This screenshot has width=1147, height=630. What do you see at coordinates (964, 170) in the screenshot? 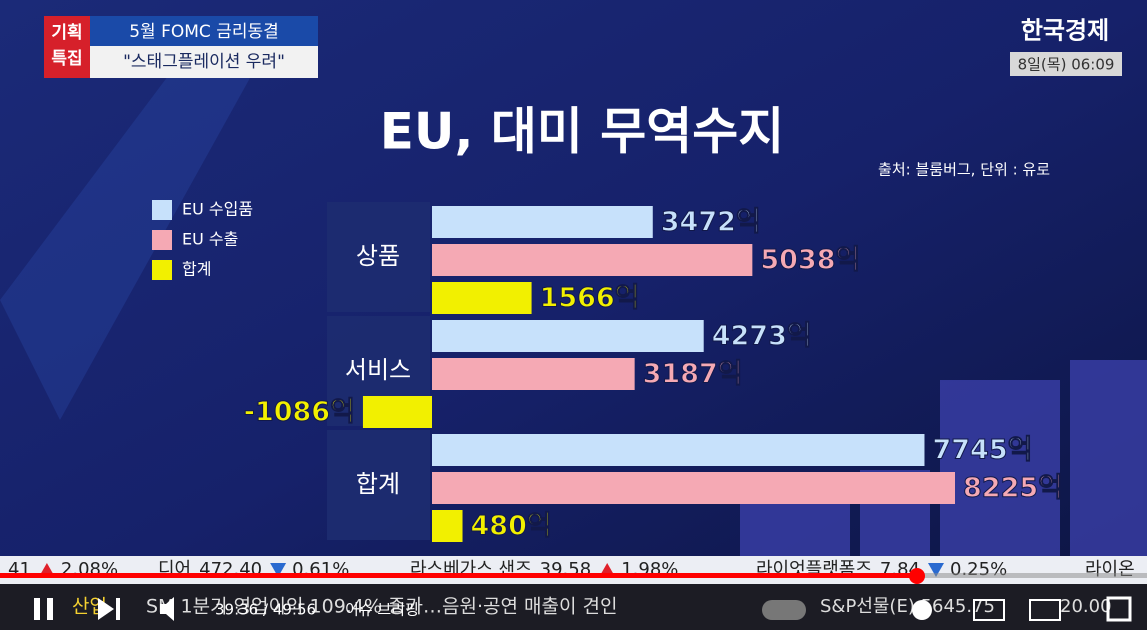
I see `chart-subtitle: 출처: 블룸버그, 단위 : 유로` at bounding box center [964, 170].